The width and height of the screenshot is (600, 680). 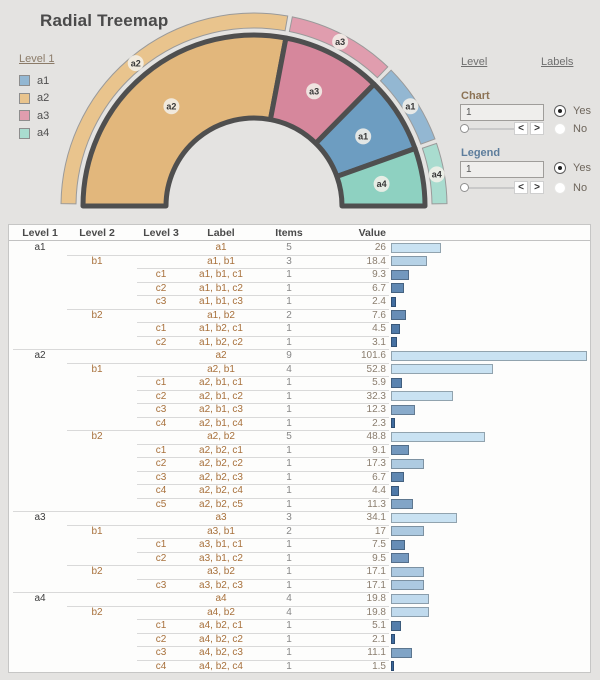 I want to click on chart-level-input, so click(x=502, y=112).